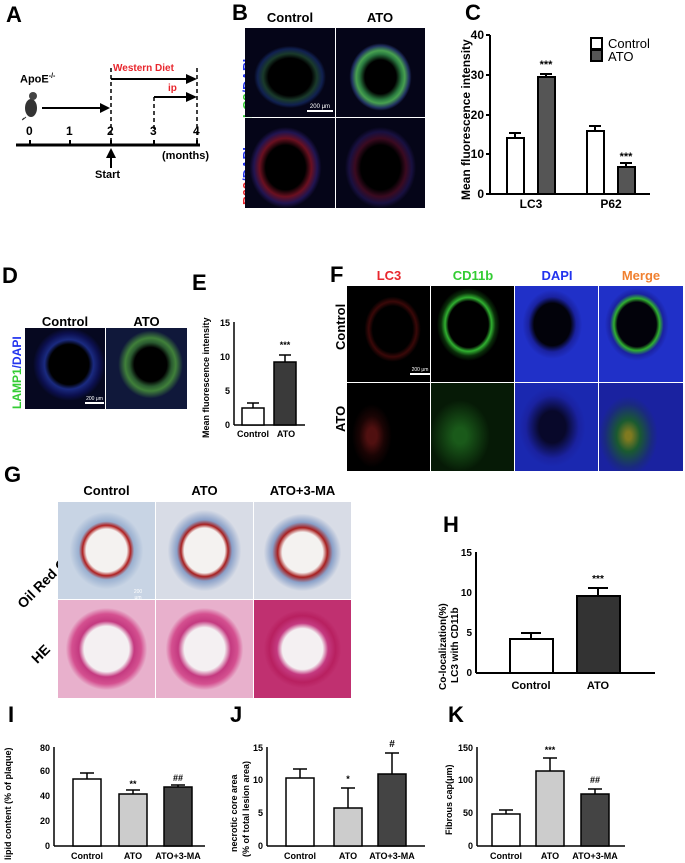 The height and width of the screenshot is (863, 685). What do you see at coordinates (337, 274) in the screenshot?
I see `panel-label-f: F` at bounding box center [337, 274].